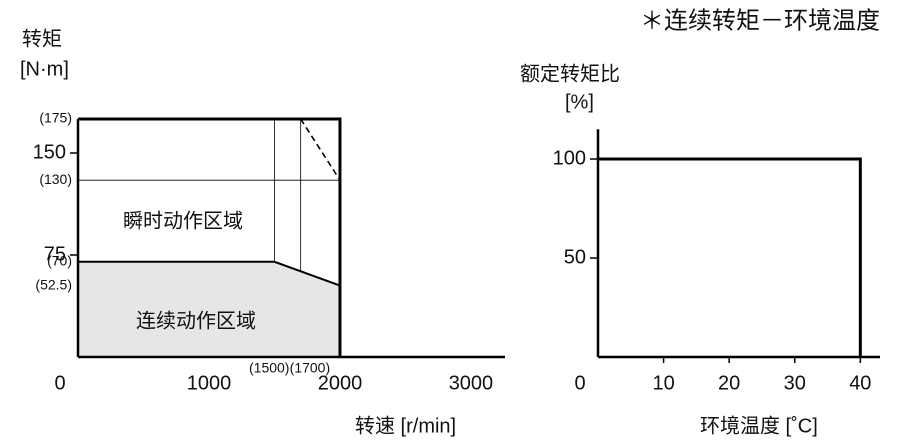  I want to click on x-tick-label: 40, so click(860, 383).